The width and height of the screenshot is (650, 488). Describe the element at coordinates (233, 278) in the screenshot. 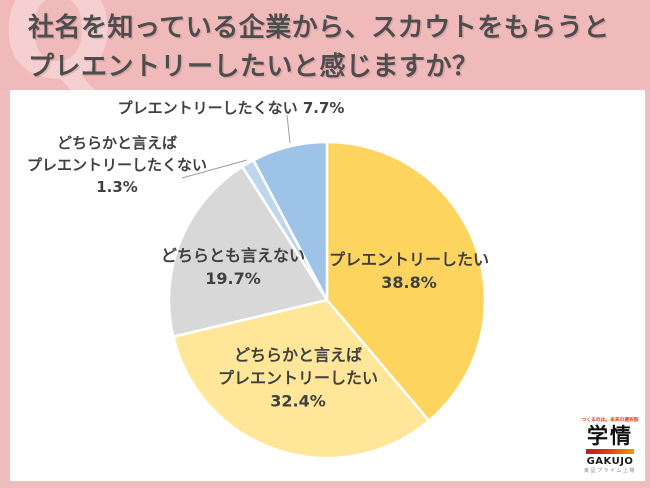

I see `label-pct: 19.7%` at that location.